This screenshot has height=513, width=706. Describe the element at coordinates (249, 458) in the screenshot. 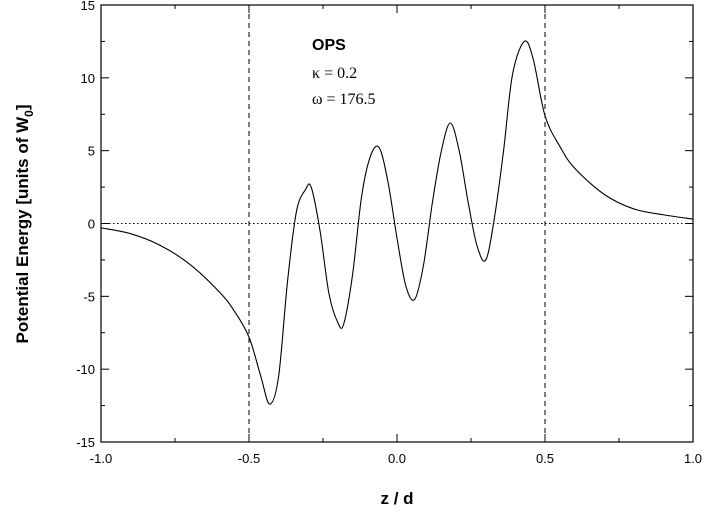

I see `x-tick-label: -0.5` at that location.